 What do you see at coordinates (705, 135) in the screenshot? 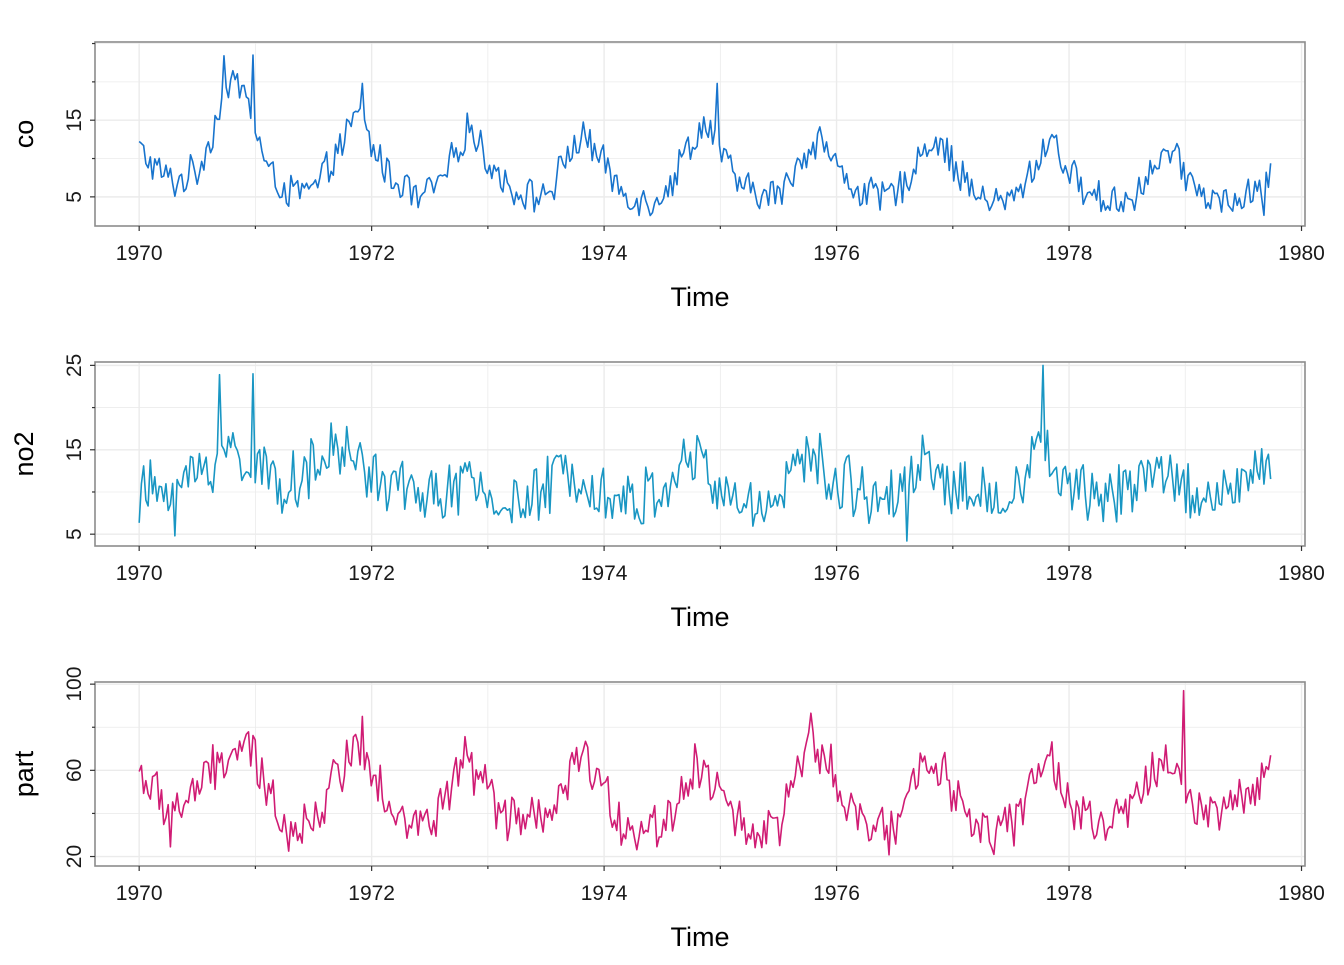
I see `series-line-co` at bounding box center [705, 135].